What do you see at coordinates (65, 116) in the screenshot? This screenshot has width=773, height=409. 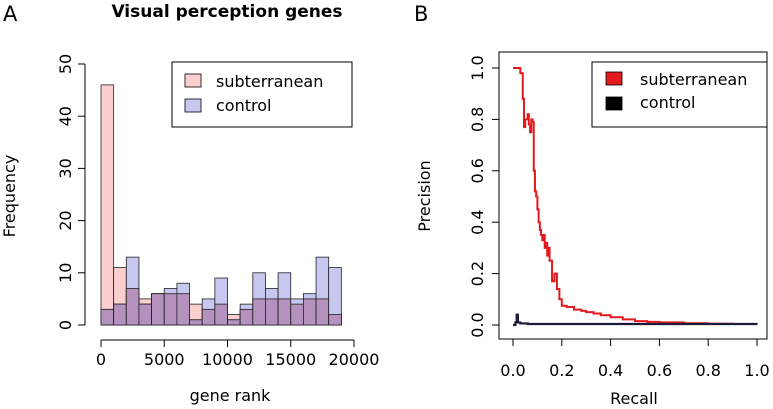 I see `y-tick-label: 40` at bounding box center [65, 116].